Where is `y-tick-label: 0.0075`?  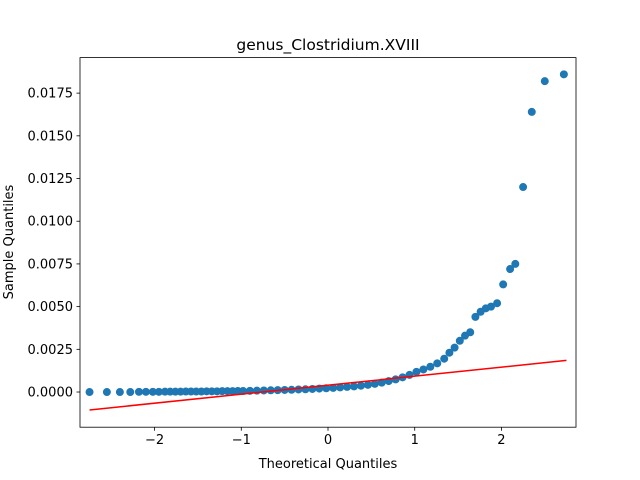 y-tick-label: 0.0075 is located at coordinates (51, 264).